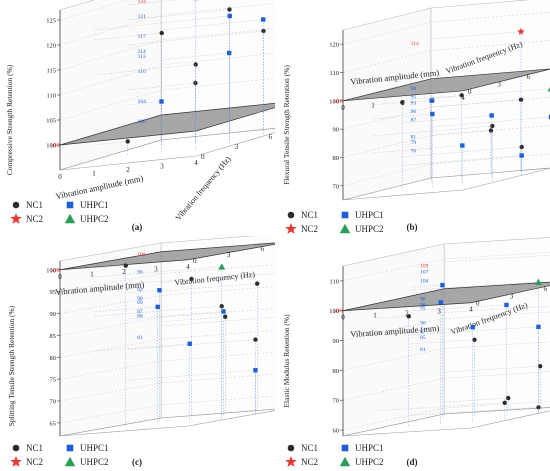 This screenshot has height=471, width=550. I want to click on point-value-label: 114, so click(415, 44).